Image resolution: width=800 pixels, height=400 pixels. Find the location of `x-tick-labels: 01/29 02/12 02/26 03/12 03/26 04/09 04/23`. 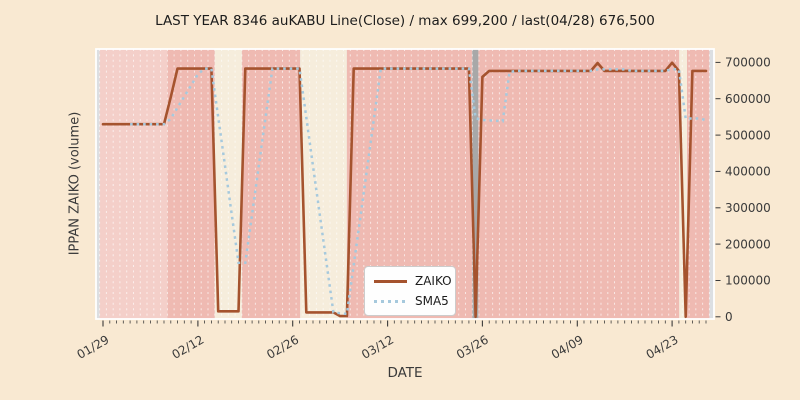

x-tick-labels: 01/29 02/12 02/26 03/12 03/26 04/09 04/23 is located at coordinates (378, 346).